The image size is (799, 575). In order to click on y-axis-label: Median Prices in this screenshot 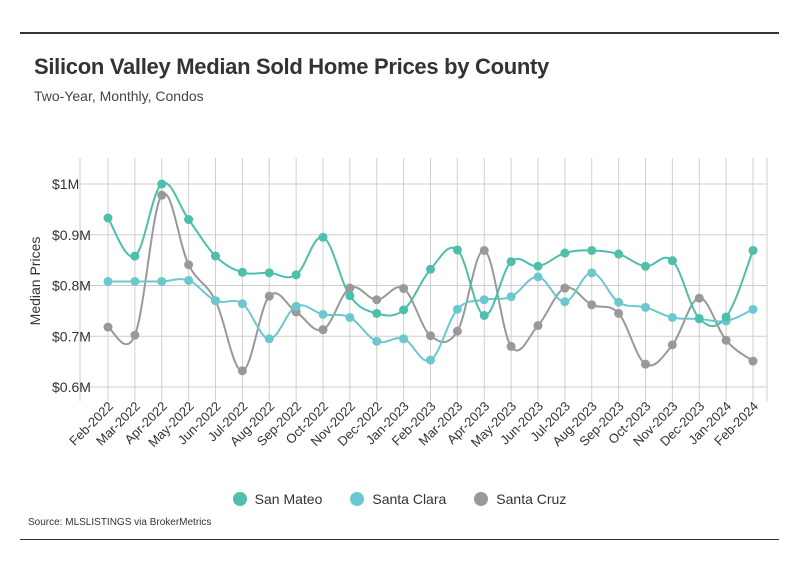, I will do `click(35, 281)`.